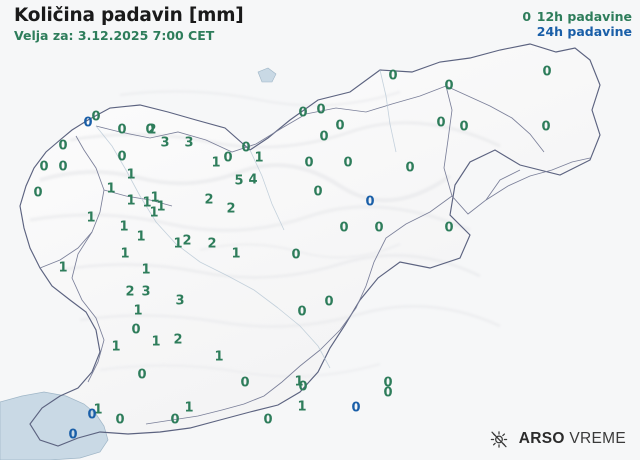 The width and height of the screenshot is (640, 460). I want to click on legend-item-12h: 0 12h padavine, so click(576, 16).